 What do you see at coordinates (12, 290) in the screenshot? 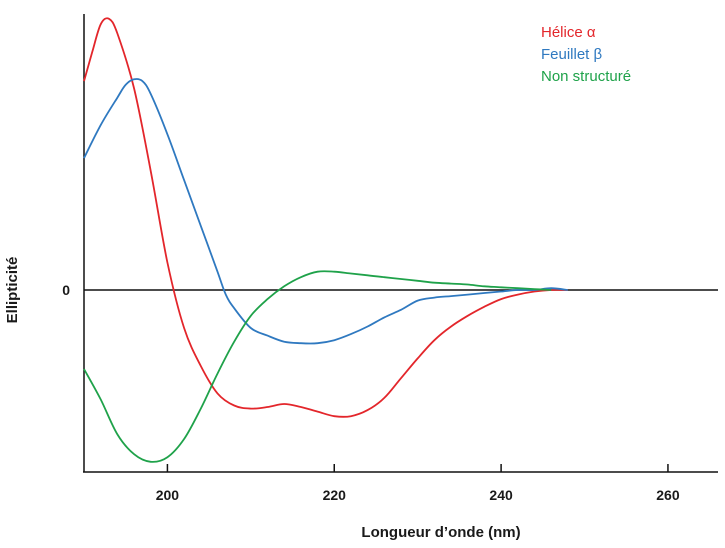
I see `y-axis-title: Ellipticité` at bounding box center [12, 290].